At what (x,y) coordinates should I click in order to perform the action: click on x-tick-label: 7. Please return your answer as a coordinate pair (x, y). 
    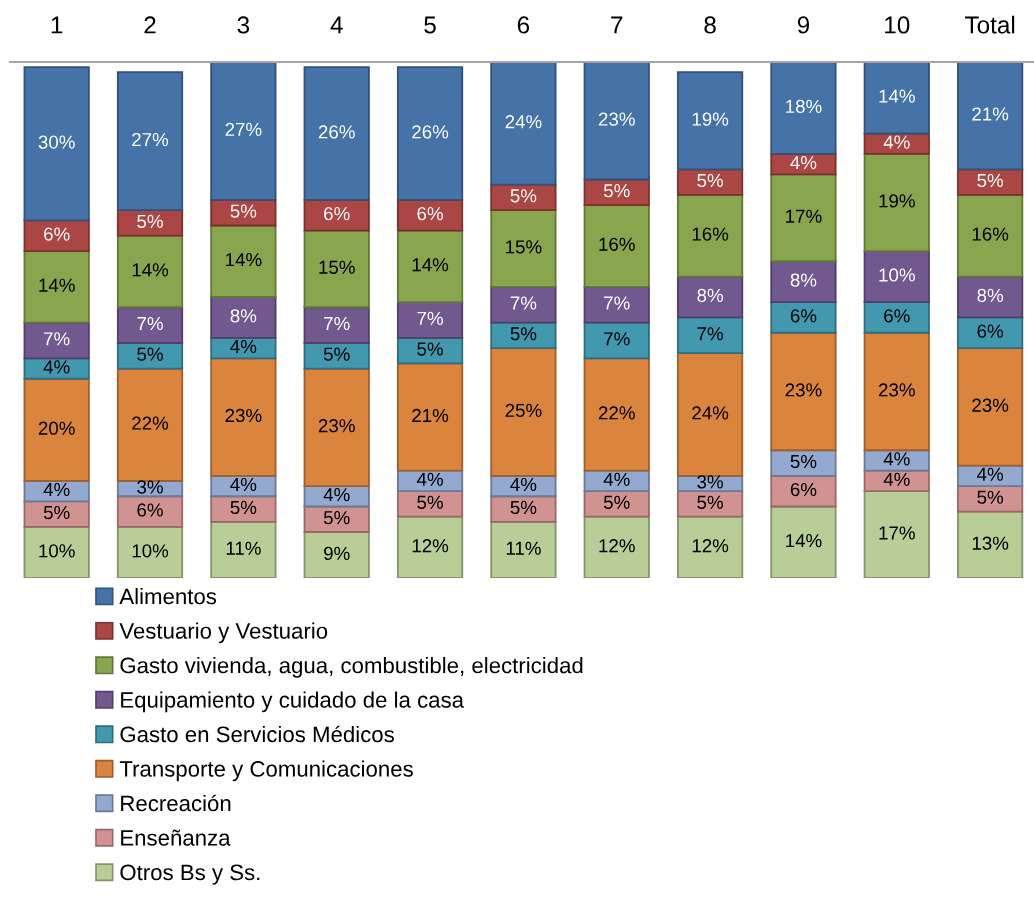
    Looking at the image, I should click on (617, 25).